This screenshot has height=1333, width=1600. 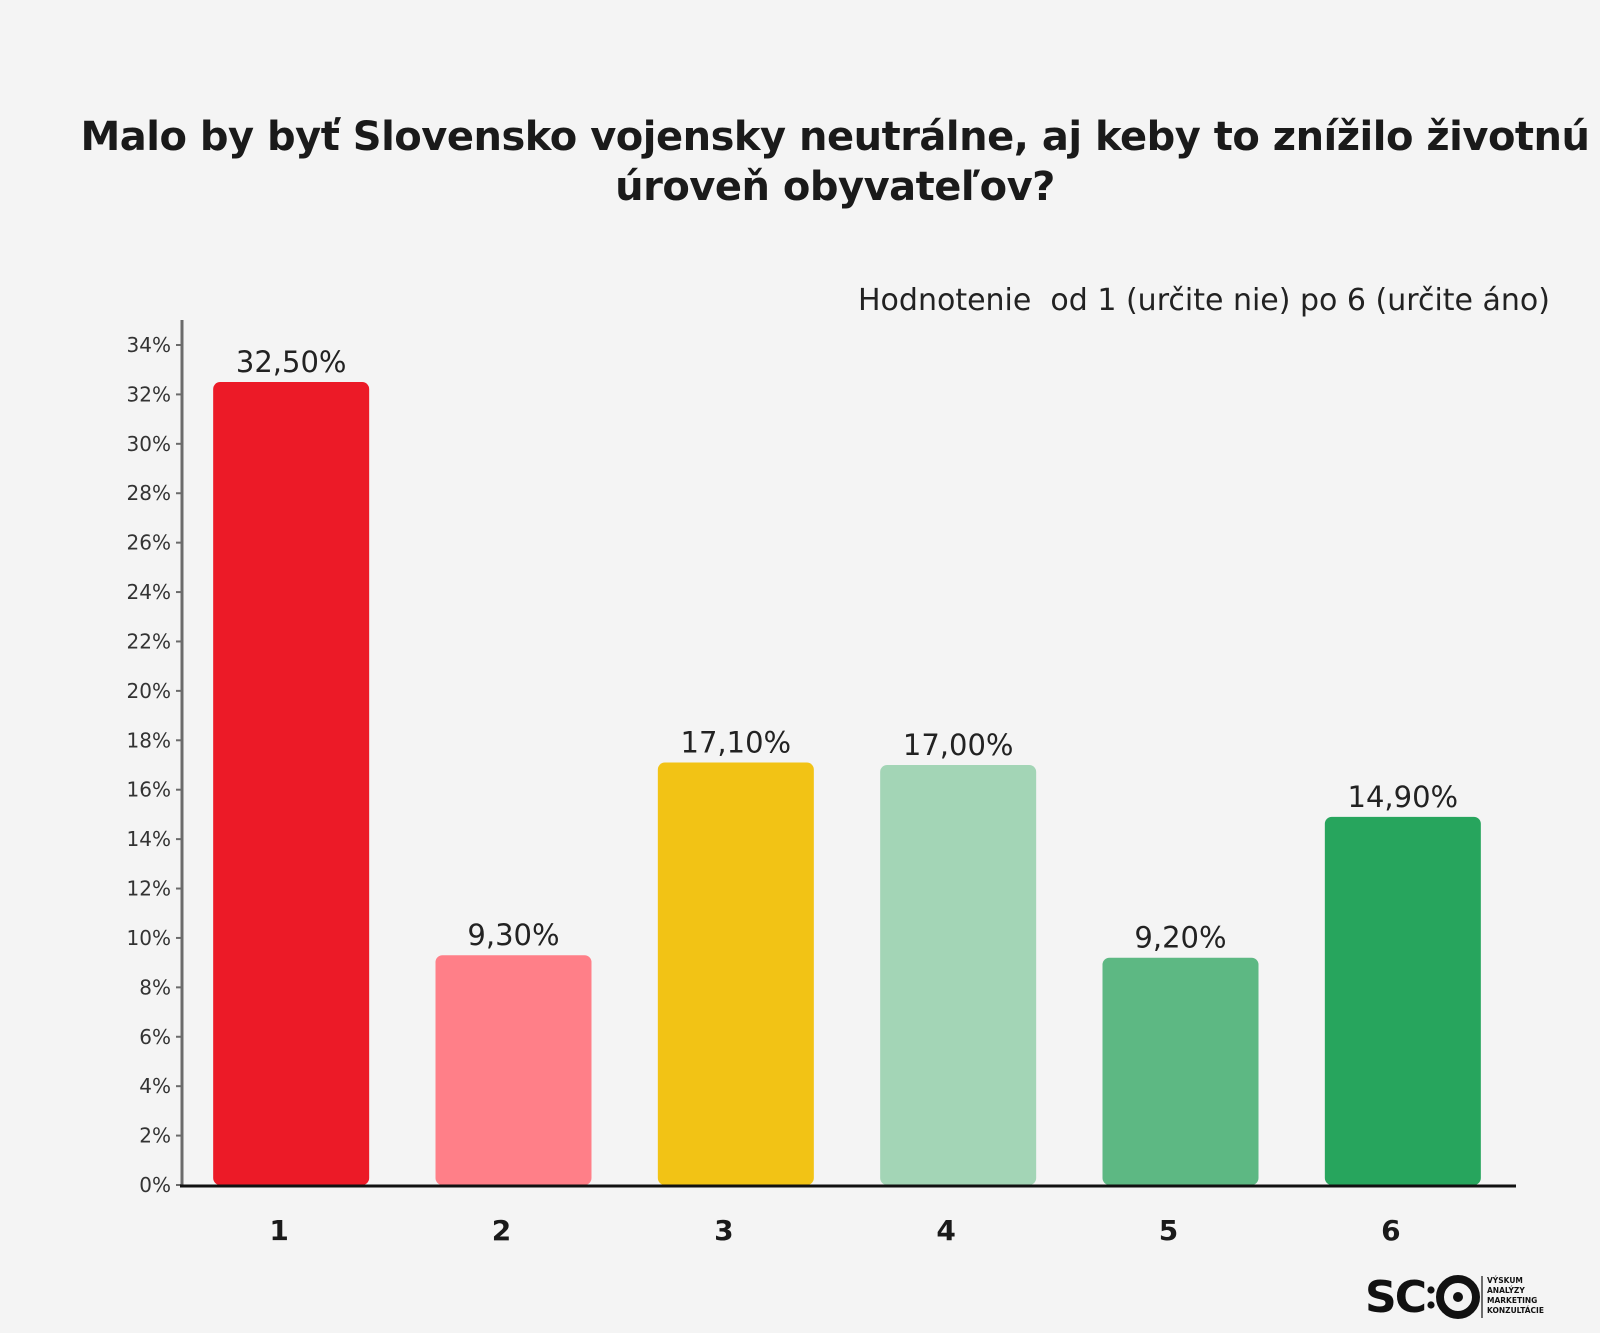 What do you see at coordinates (149, 691) in the screenshot?
I see `y-tick-label: 20%` at bounding box center [149, 691].